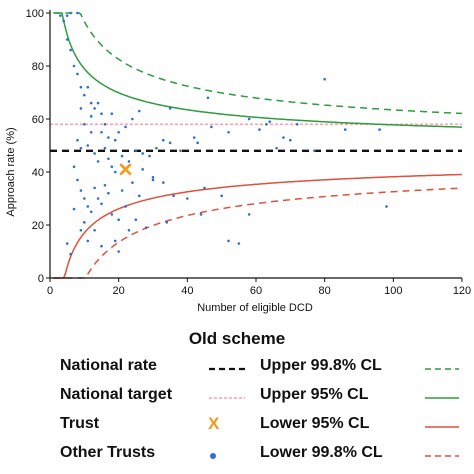  I want to click on x-tick-label: 120, so click(462, 291).